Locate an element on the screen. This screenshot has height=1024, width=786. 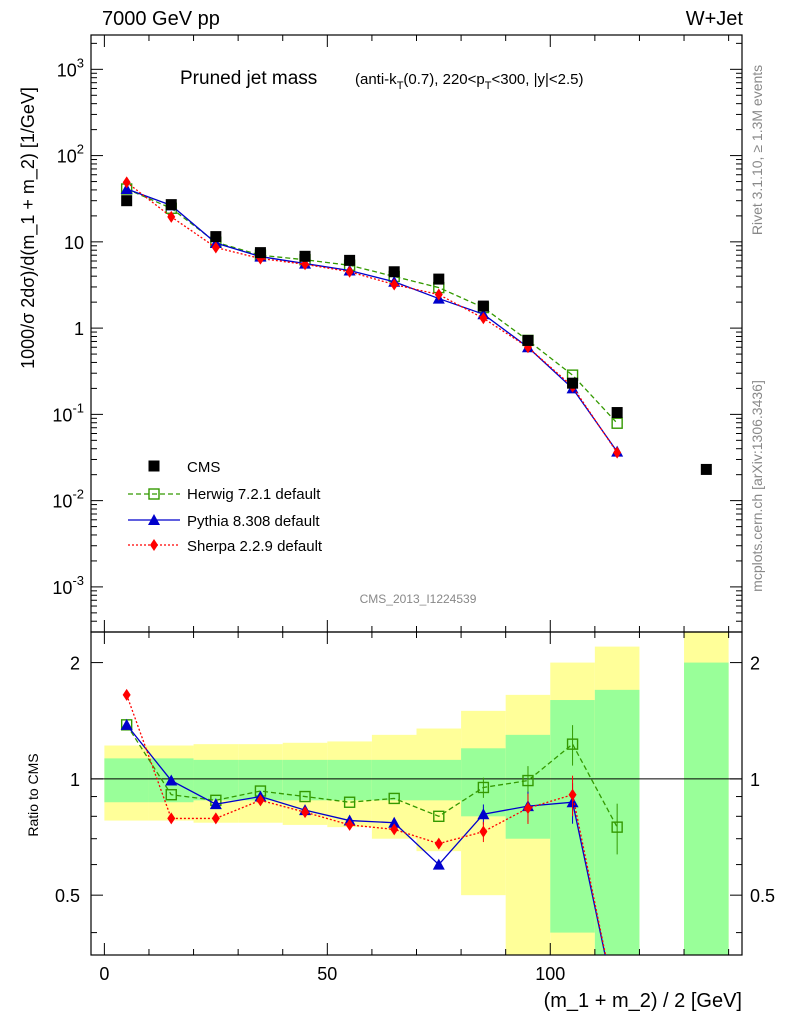
ratio-y-axis-label: Ratio to CMS is located at coordinates (33, 794).